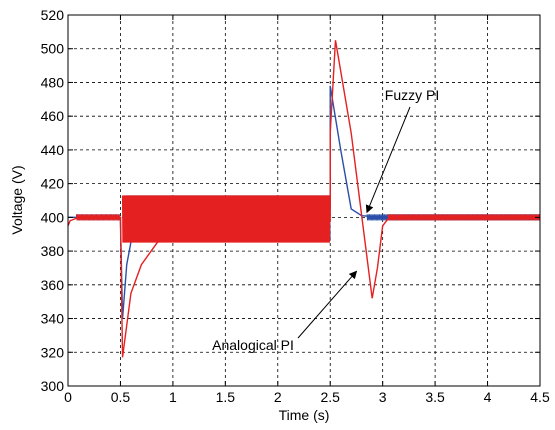 This screenshot has height=430, width=555. What do you see at coordinates (253, 345) in the screenshot?
I see `annotation-analogical-pi: Analogical PI` at bounding box center [253, 345].